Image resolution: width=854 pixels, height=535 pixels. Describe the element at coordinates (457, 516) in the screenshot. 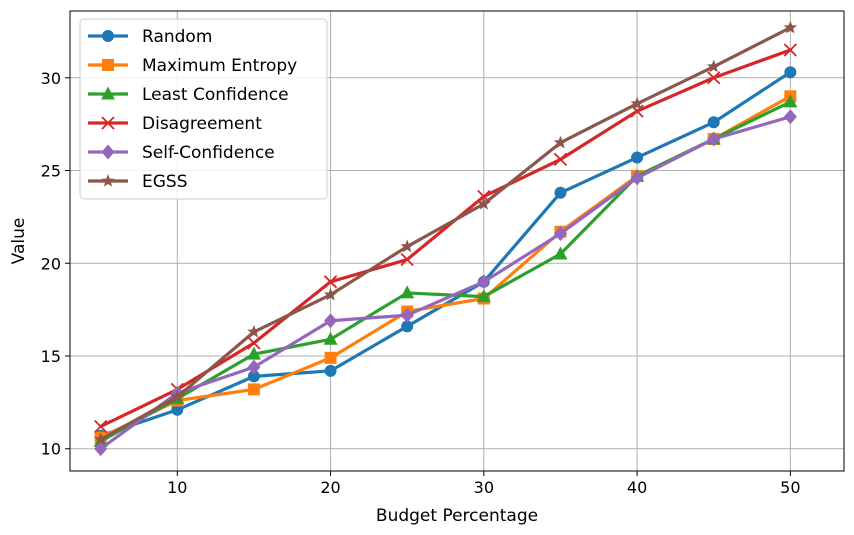

I see `x-axis-label: Budget Percentage` at that location.